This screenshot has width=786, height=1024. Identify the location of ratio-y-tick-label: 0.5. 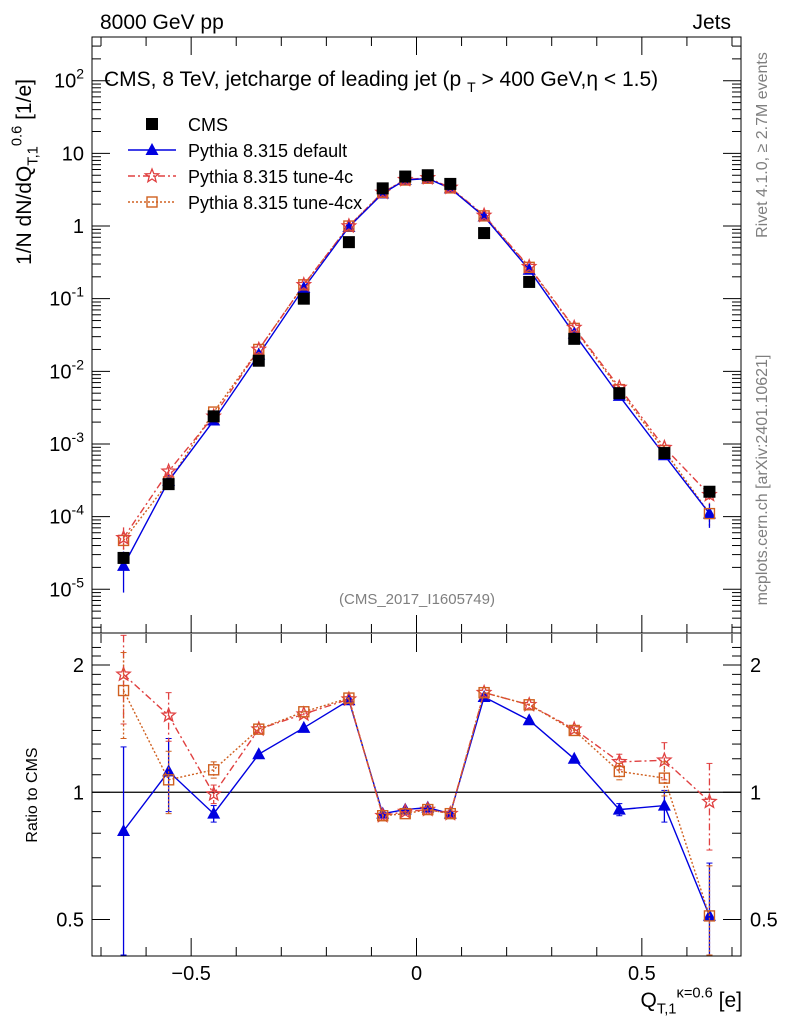
(70, 921).